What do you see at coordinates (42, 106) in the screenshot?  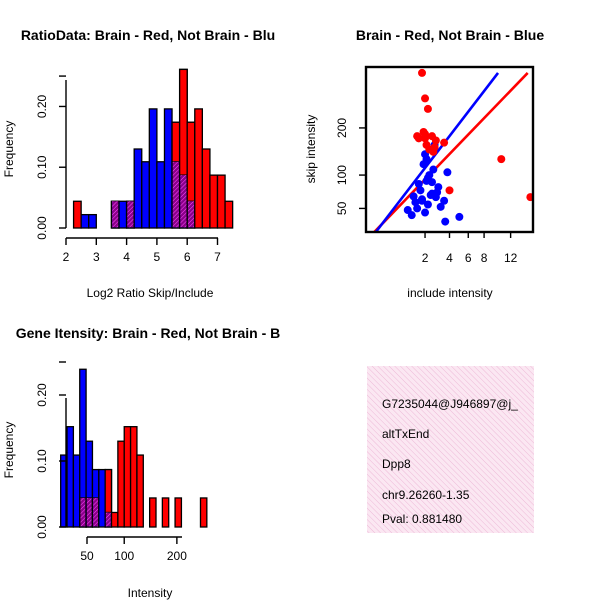 I see `ratio-y-tick-label: 0.20` at bounding box center [42, 106].